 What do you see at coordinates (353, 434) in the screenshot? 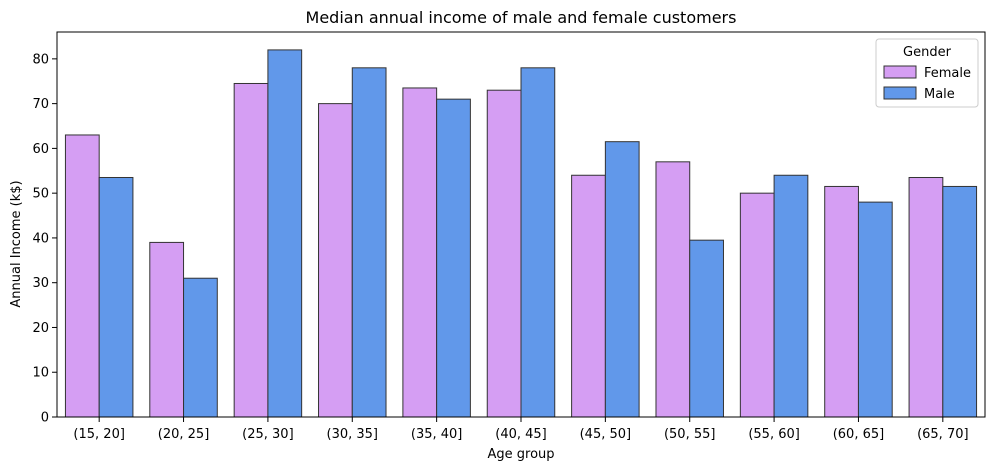
I see `x-tick-label: (30, 35]` at bounding box center [353, 434].